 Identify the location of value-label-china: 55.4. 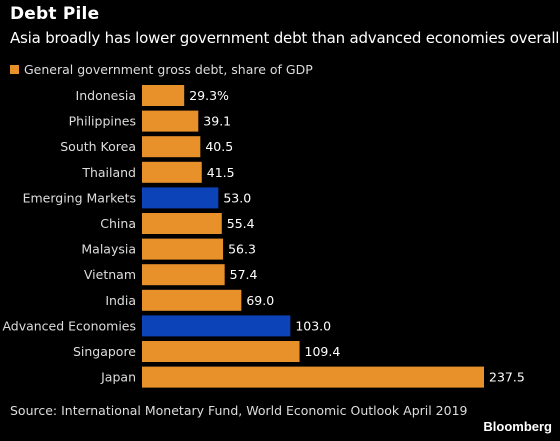
(241, 223).